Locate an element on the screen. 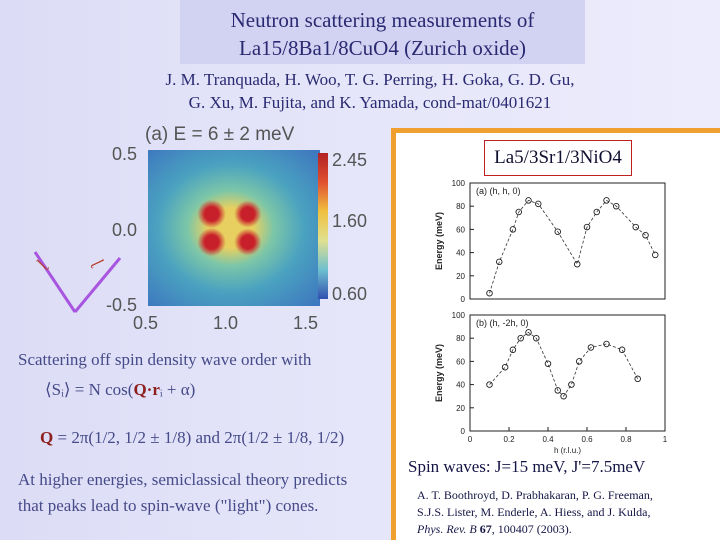  x-tick-label: 0 is located at coordinates (470, 439).